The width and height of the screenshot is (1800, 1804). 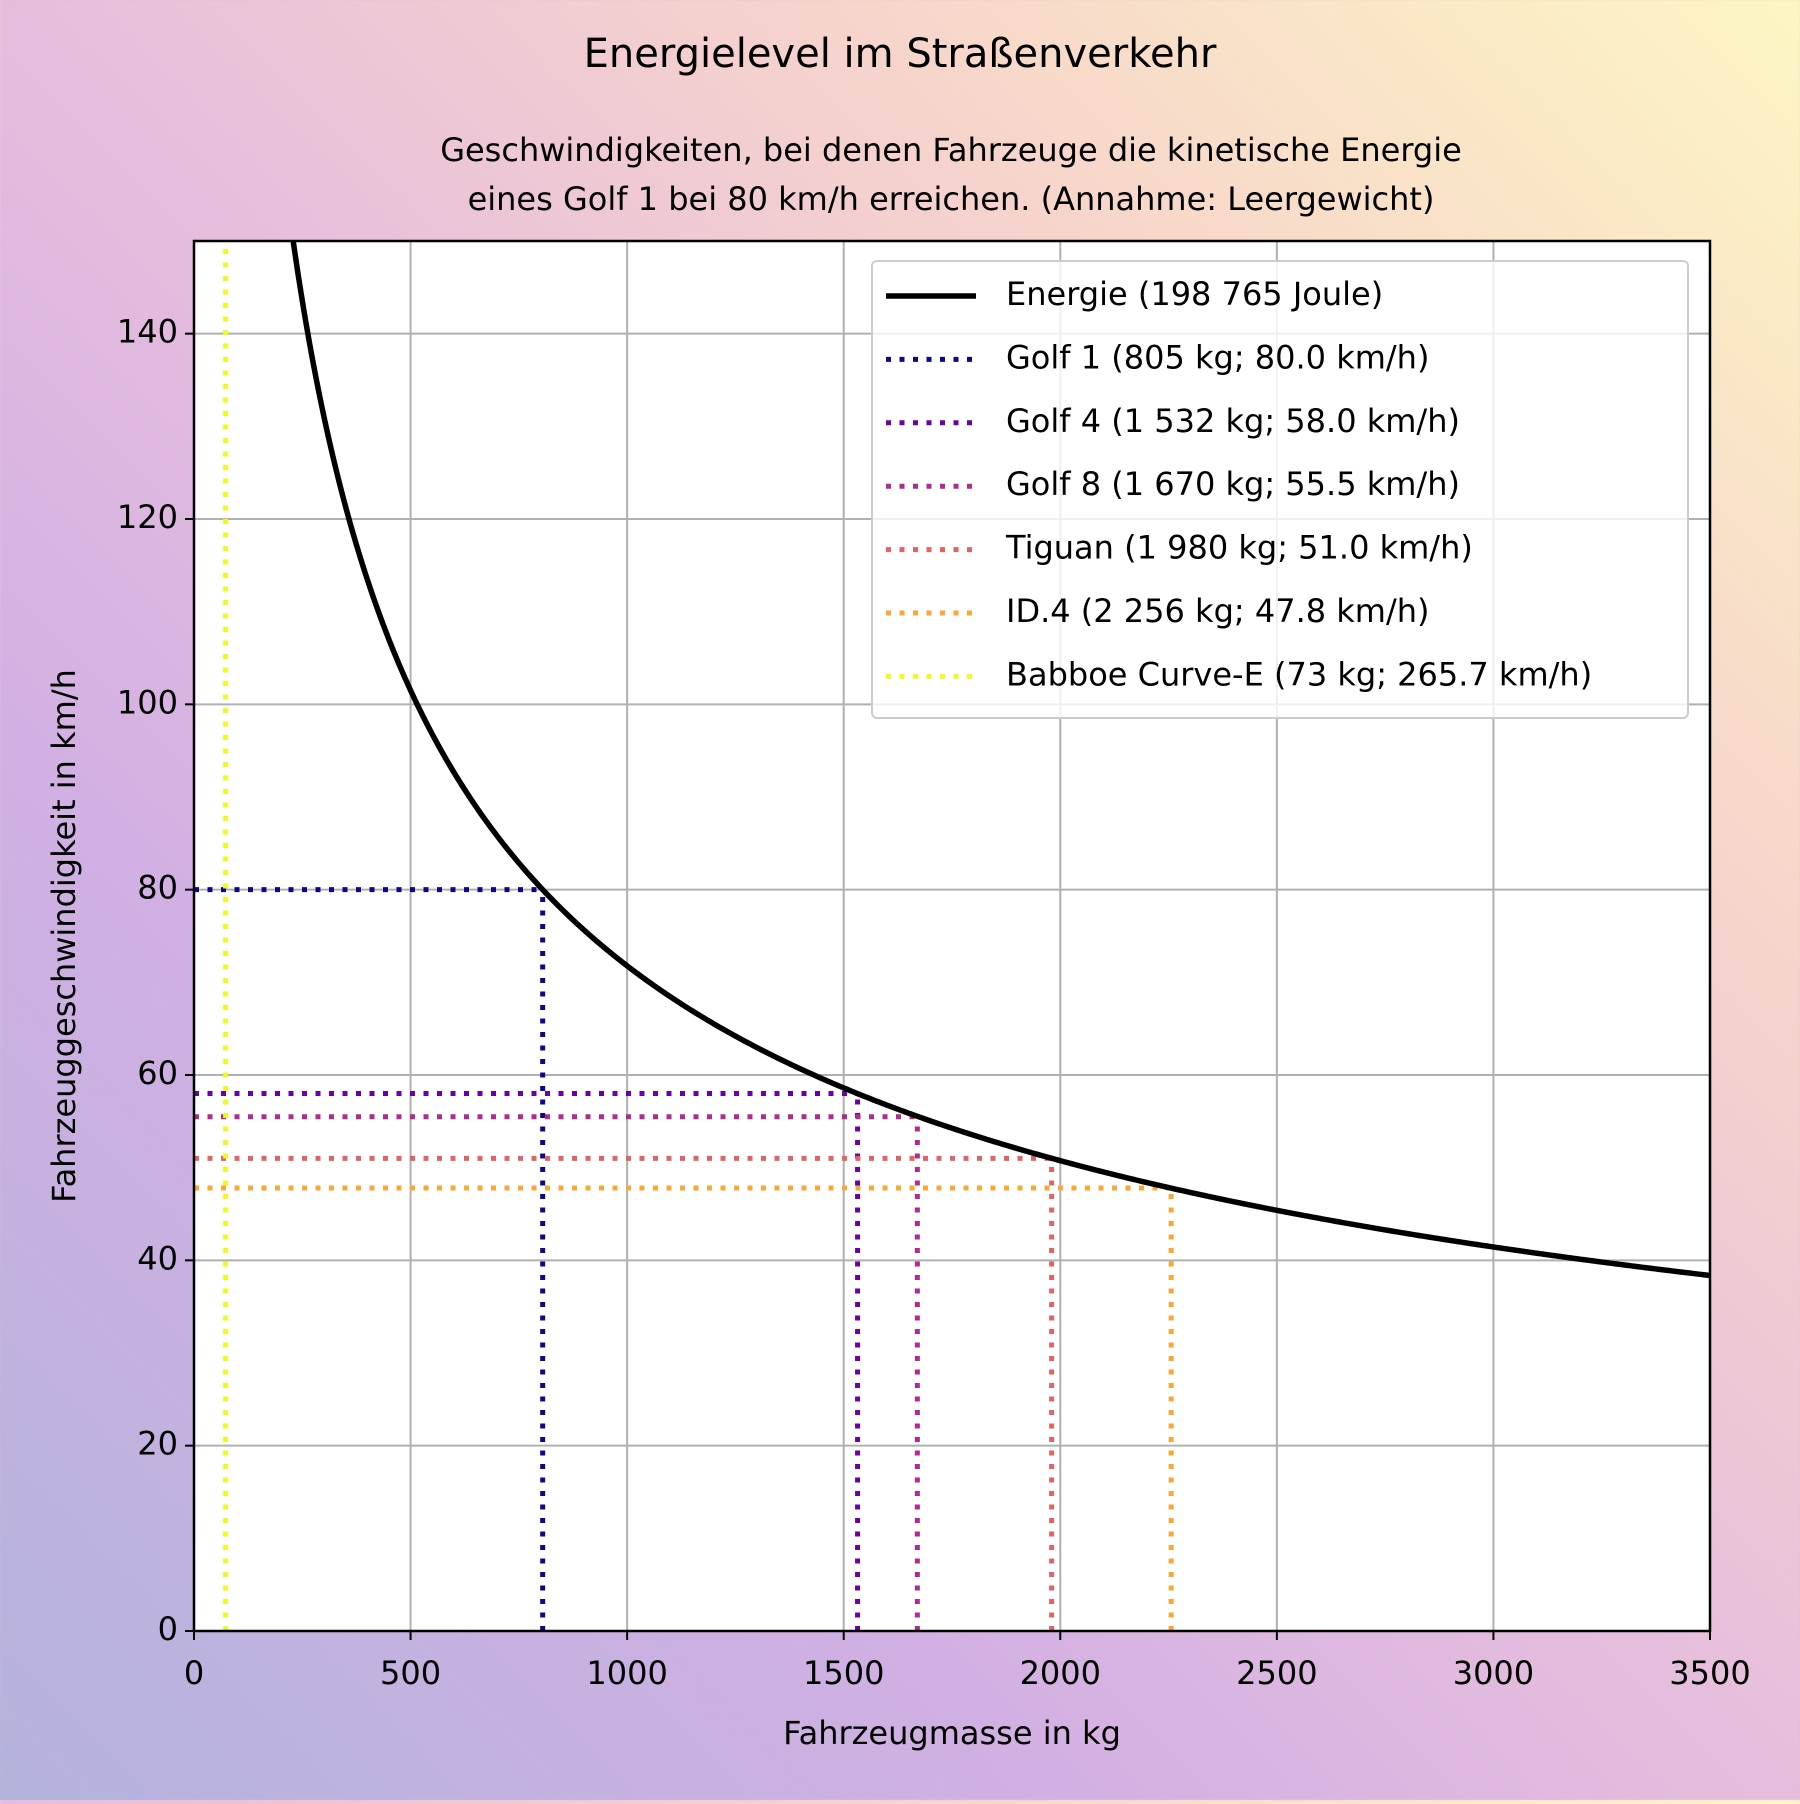 I want to click on legend-label: Energie (198 765 Joule), so click(x=1194, y=294).